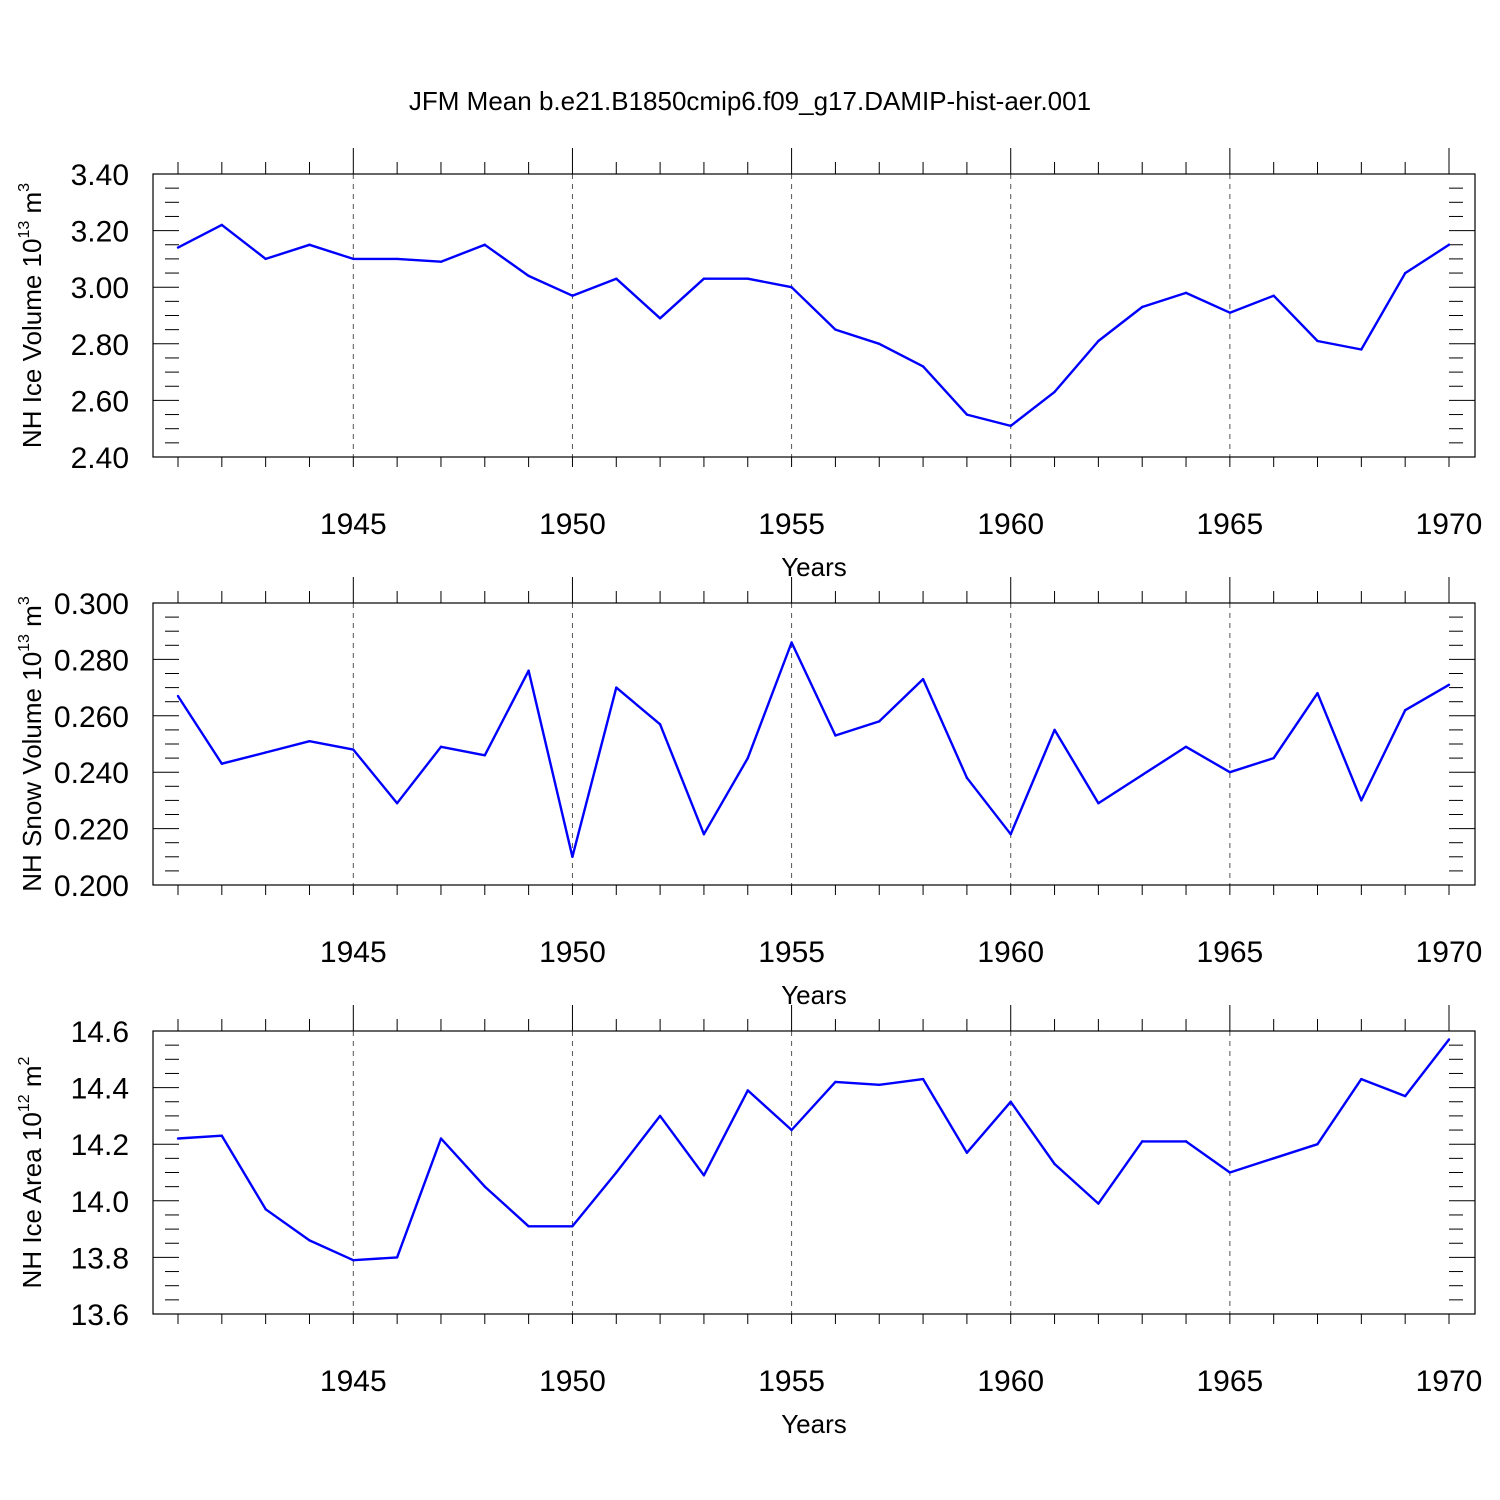 The height and width of the screenshot is (1500, 1500). I want to click on y-axis-label-superscript: 13, so click(24, 643).